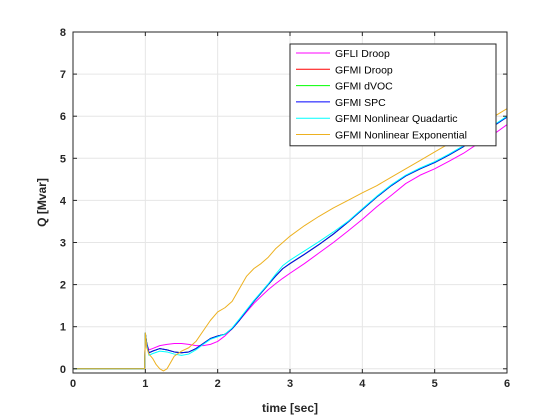  I want to click on legend-label-gfmi-nonlinear-exponential: GFMI Nonlinear Exponential, so click(401, 136).